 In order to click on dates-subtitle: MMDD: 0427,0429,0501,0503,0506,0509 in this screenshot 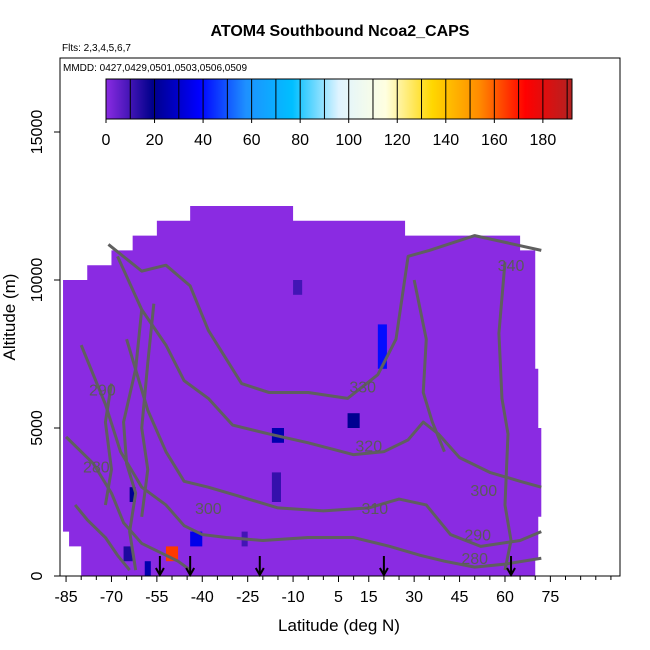, I will do `click(155, 68)`.